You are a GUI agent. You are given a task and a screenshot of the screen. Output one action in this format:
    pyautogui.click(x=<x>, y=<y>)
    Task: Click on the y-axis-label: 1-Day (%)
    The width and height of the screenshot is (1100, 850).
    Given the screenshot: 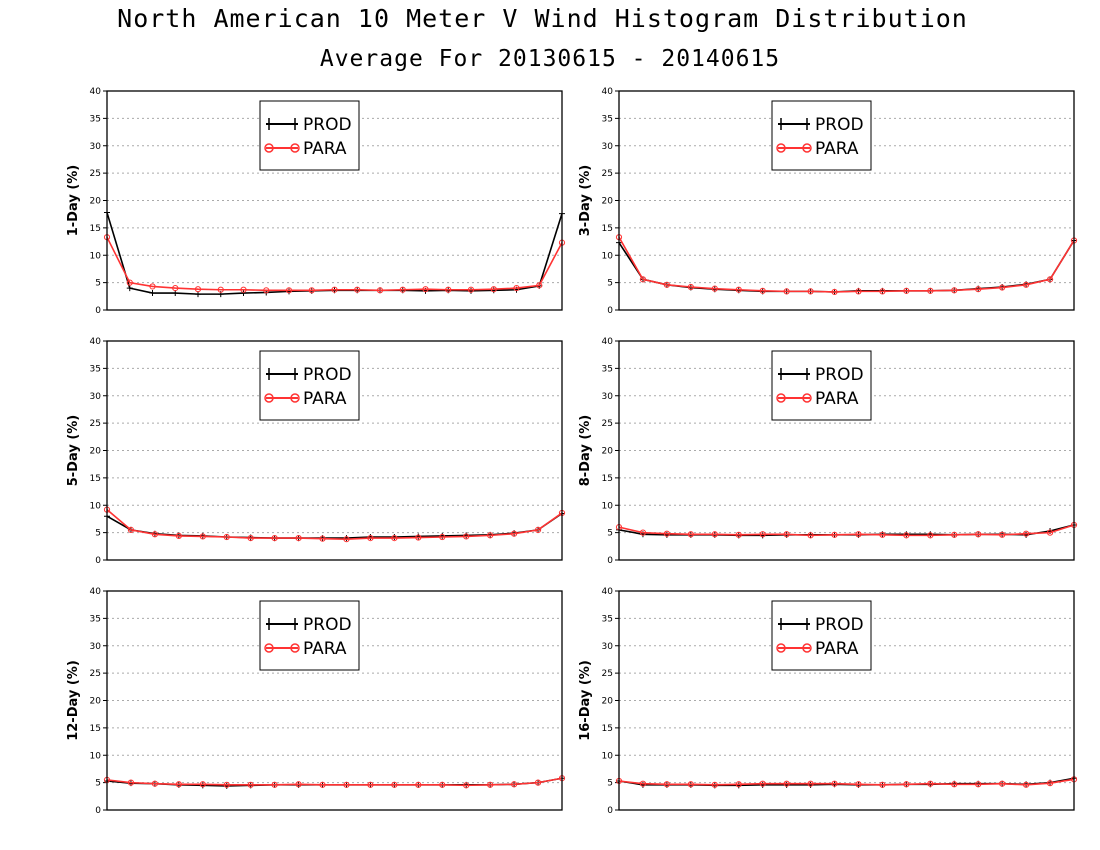 What is the action you would take?
    pyautogui.click(x=73, y=201)
    